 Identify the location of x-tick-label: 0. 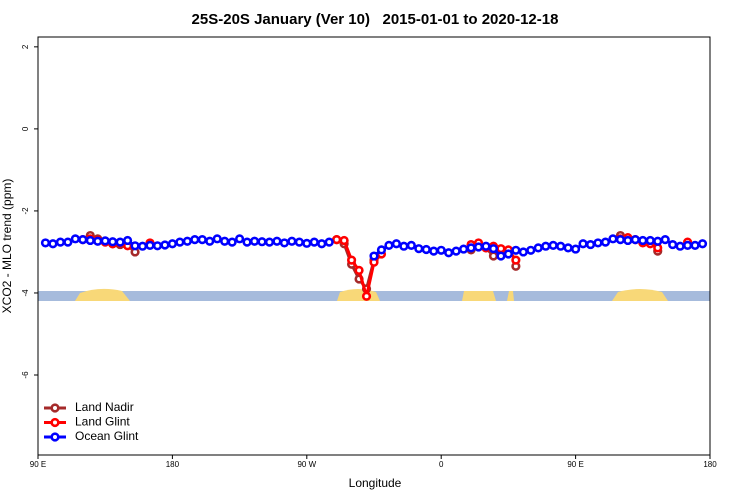
(441, 464).